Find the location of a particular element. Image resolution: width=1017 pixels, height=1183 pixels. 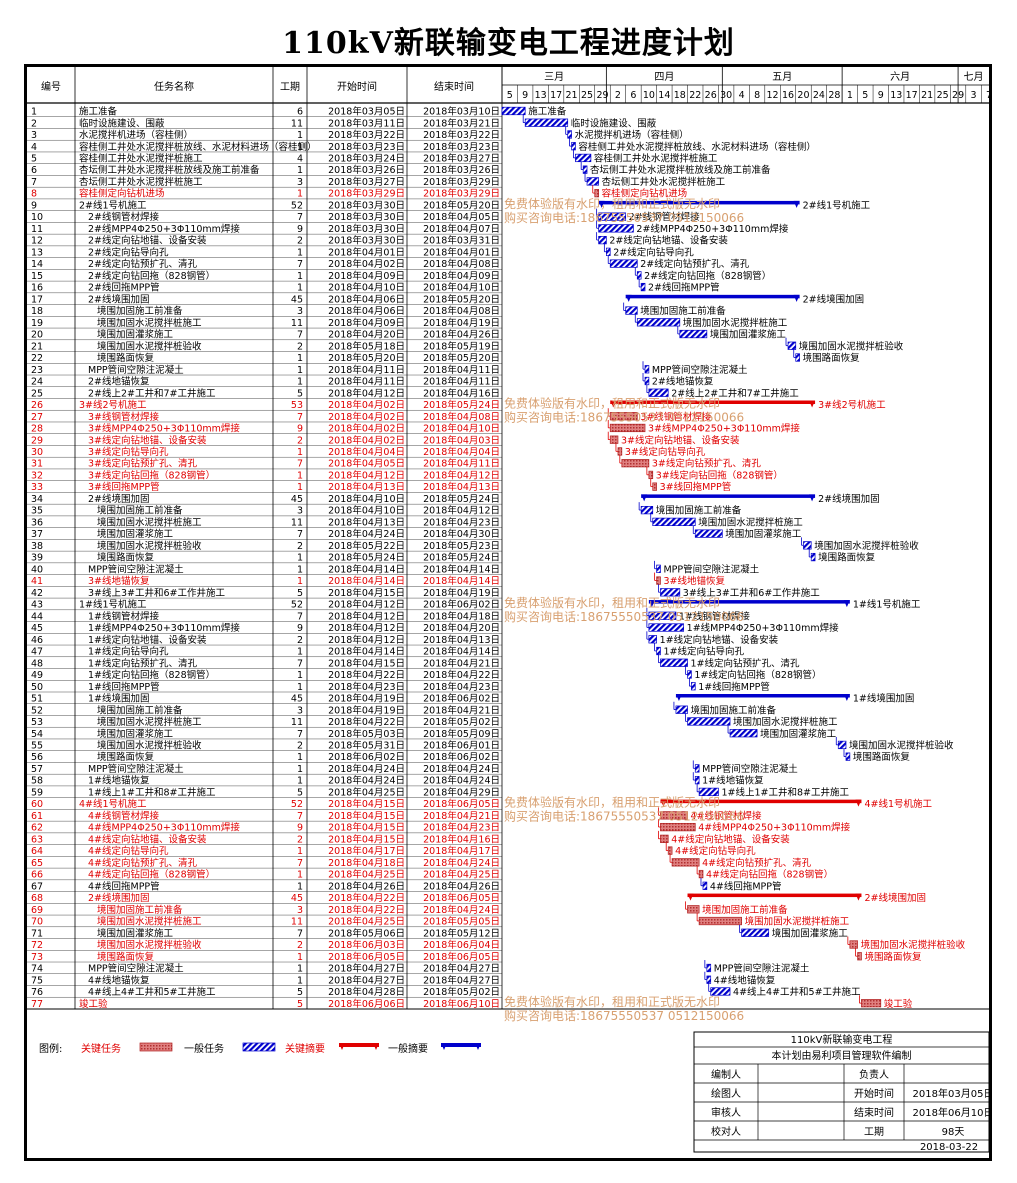

task-name: 1#线回拖MPP管 is located at coordinates (124, 687).